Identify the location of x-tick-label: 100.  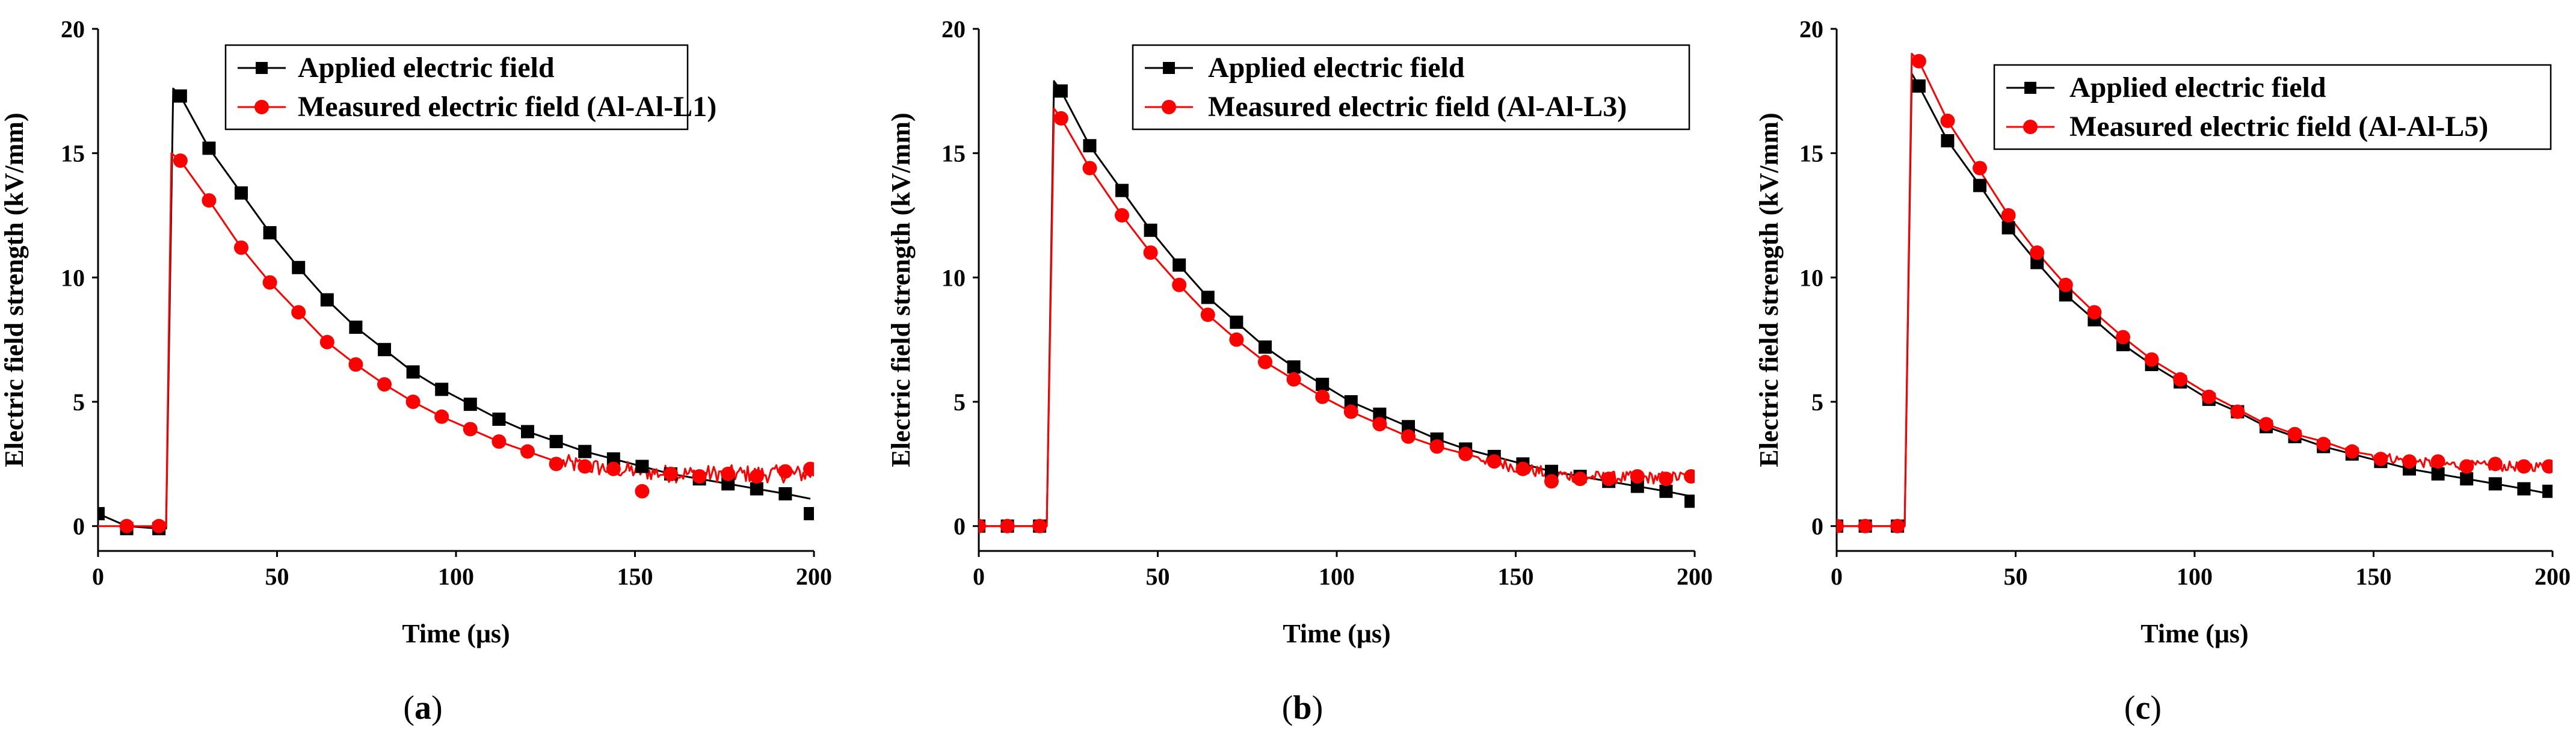
(1337, 576).